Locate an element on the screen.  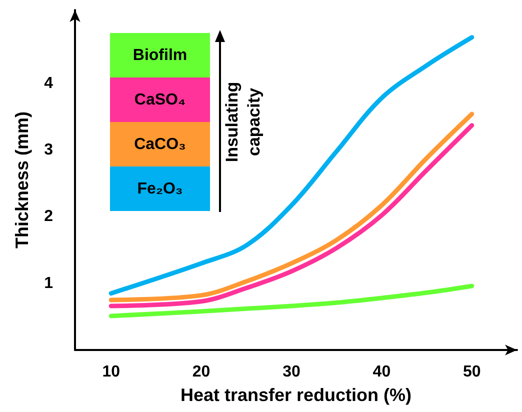
x-axis-title: Heat transfer reduction (%) is located at coordinates (296, 395).